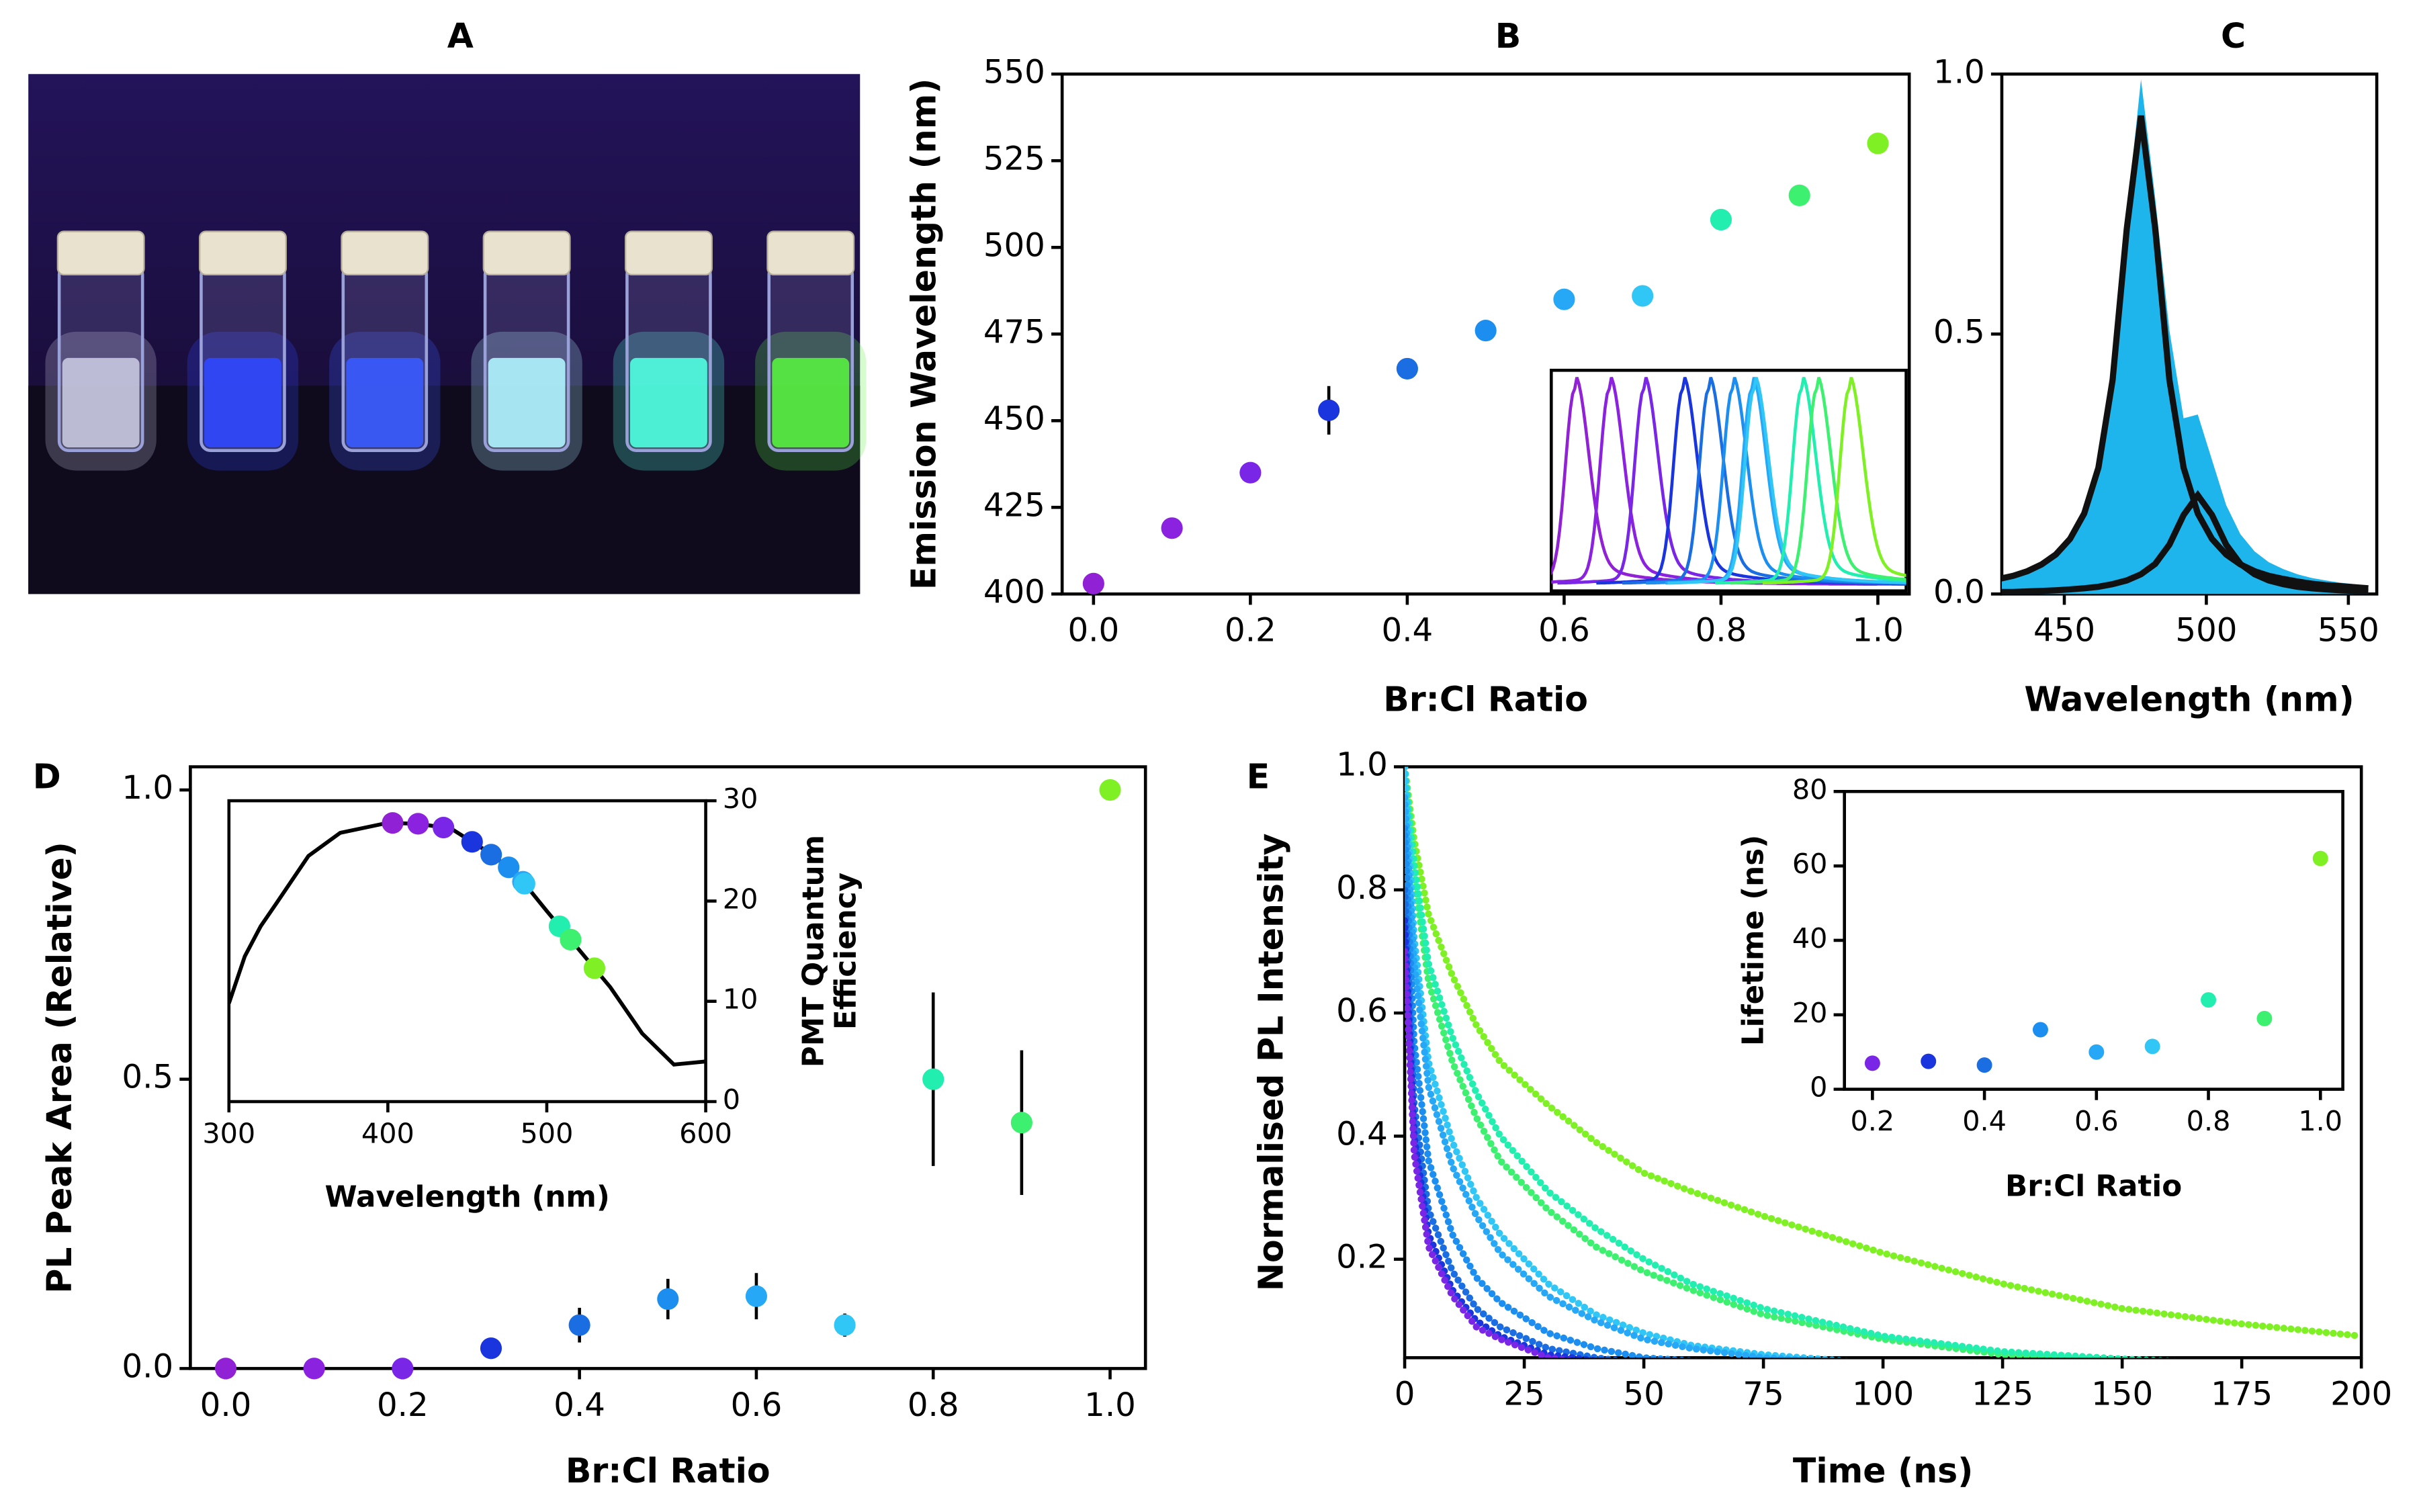  Describe the element at coordinates (1362, 765) in the screenshot. I see `y-tick-label: 1.0` at that location.